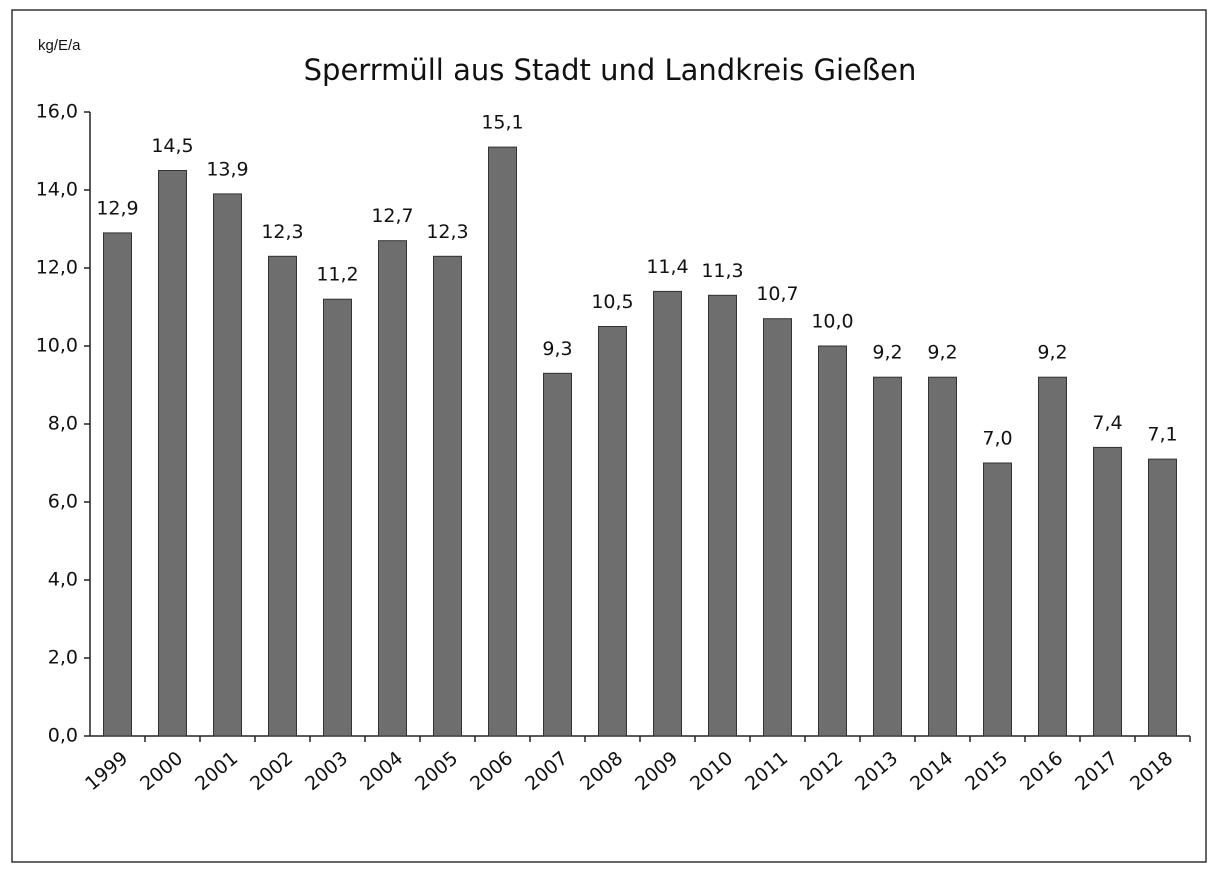 The height and width of the screenshot is (878, 1220). Describe the element at coordinates (57, 112) in the screenshot. I see `y-tick-label: 16,0` at that location.